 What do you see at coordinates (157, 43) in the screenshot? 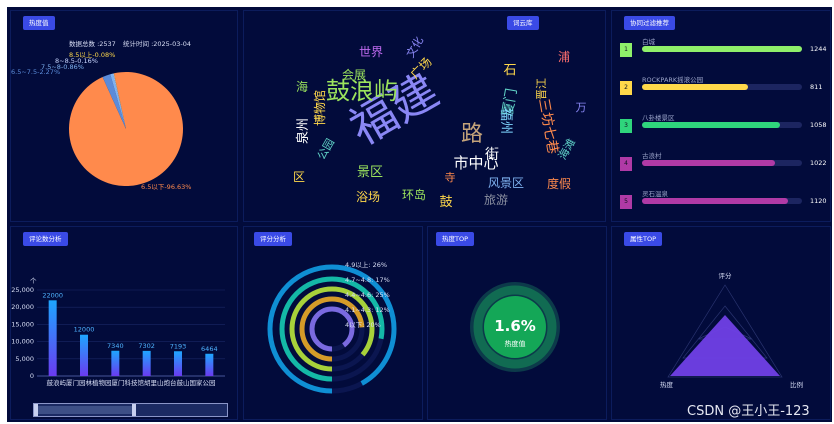
I see `time-label: 统计时间 :2025-03-04` at bounding box center [157, 43].